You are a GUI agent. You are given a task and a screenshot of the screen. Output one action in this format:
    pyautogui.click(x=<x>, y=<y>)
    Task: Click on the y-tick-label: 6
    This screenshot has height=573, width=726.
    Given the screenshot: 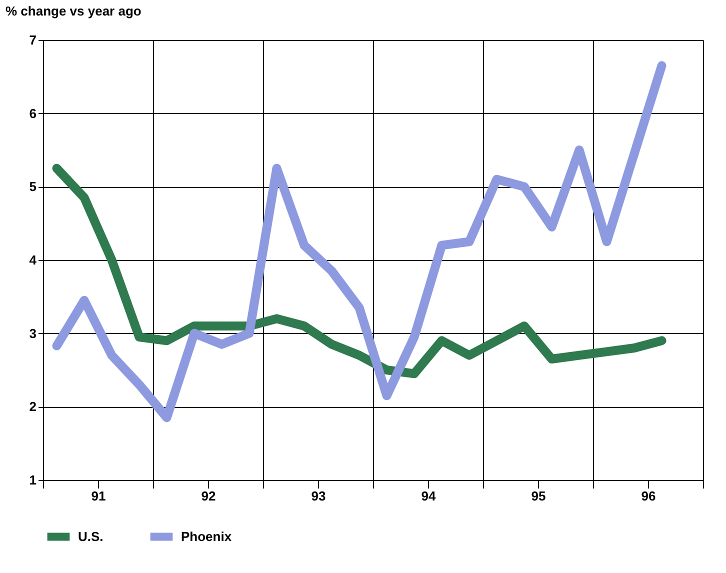 What is the action you would take?
    pyautogui.click(x=32, y=113)
    